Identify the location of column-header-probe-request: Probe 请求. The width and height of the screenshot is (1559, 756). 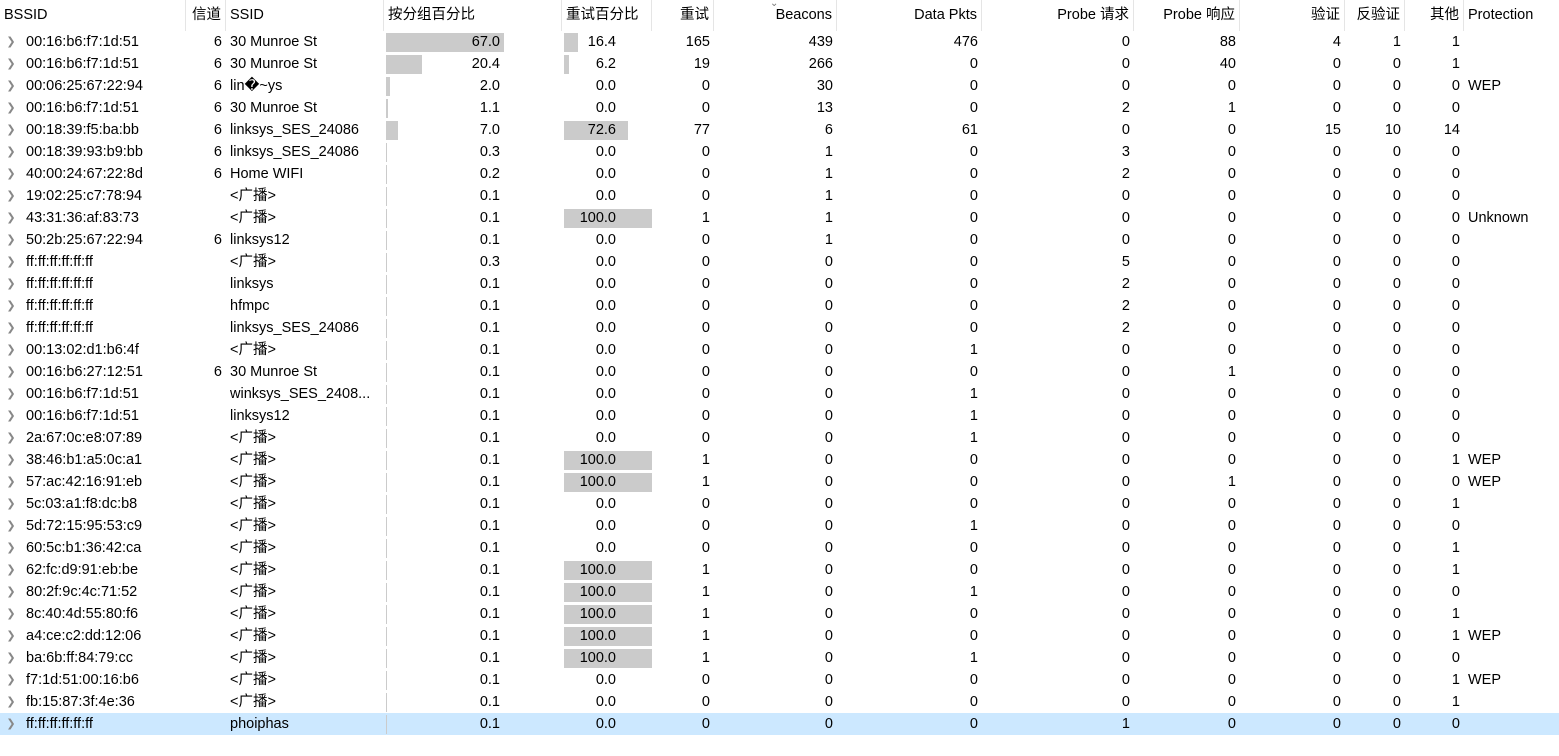
(1058, 15).